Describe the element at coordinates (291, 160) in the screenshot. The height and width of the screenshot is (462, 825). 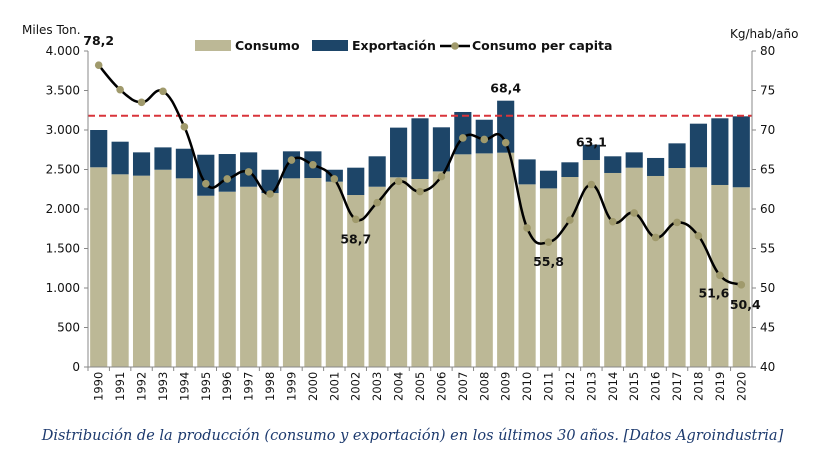
I see `point-per-capita-1999` at that location.